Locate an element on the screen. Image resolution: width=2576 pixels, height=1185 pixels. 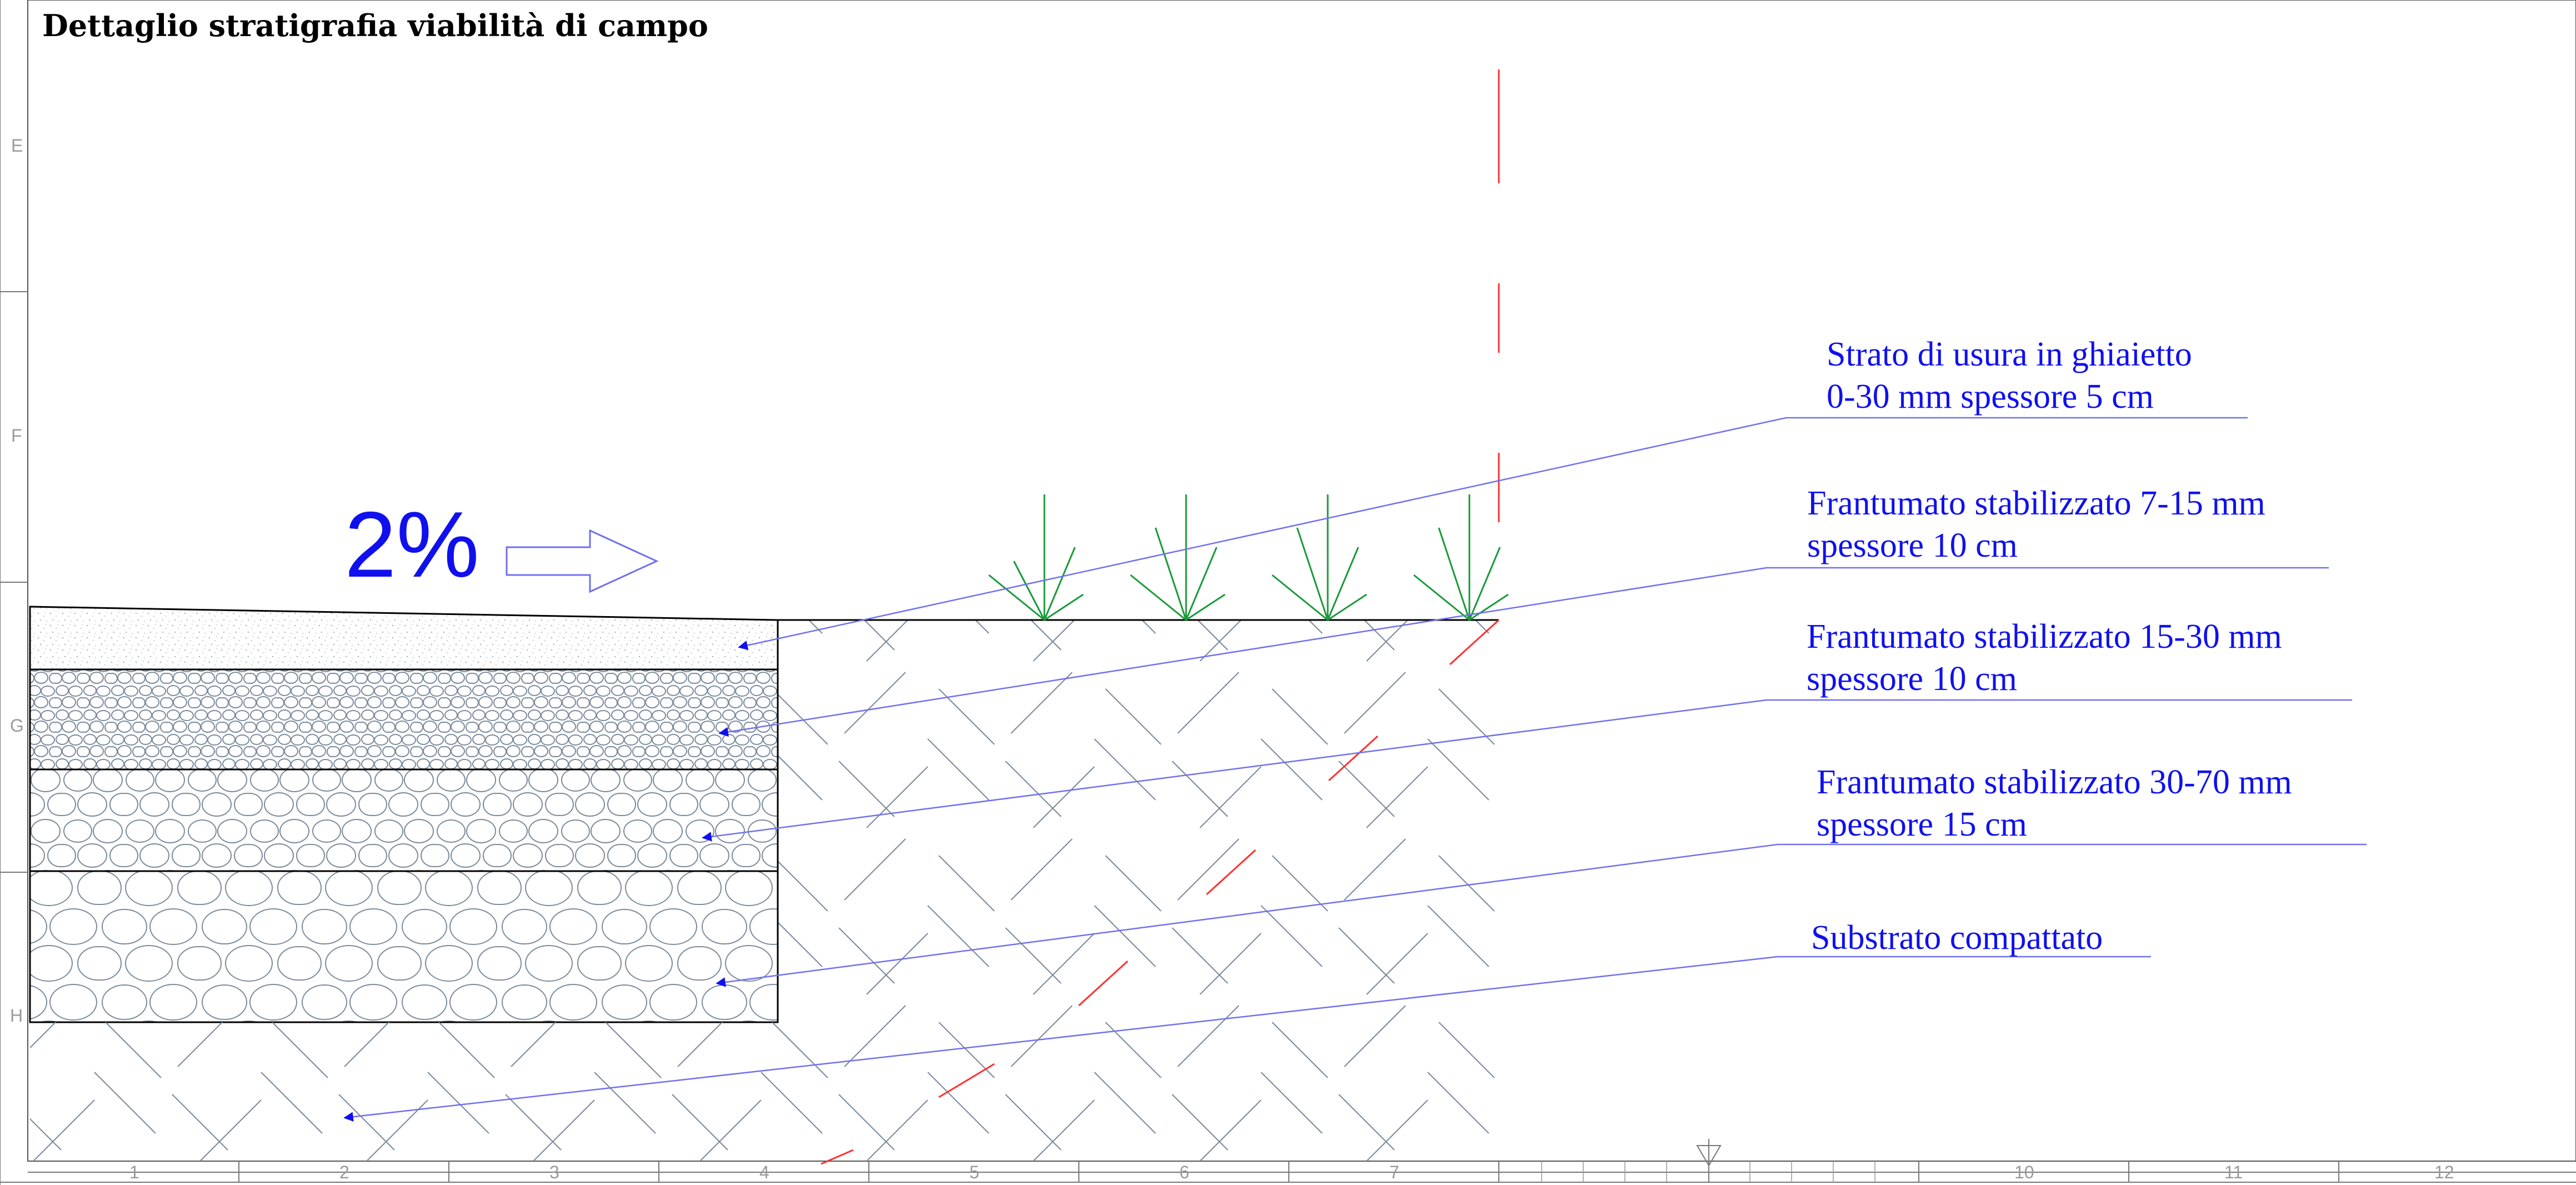
callout-subgrade: Substrato compattato is located at coordinates (1957, 938).